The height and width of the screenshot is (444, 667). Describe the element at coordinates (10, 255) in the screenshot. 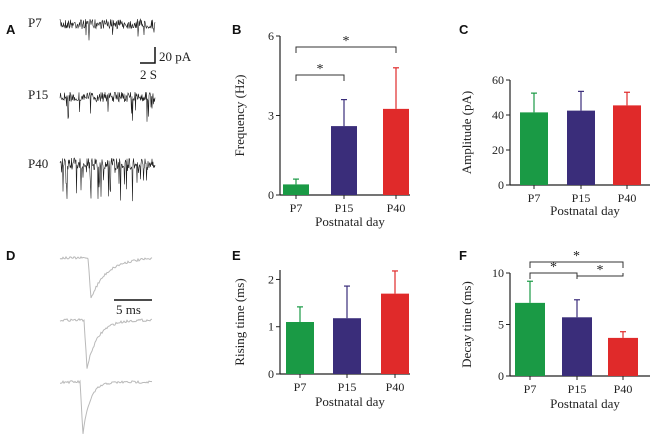

I see `panel-letter-d: D` at that location.